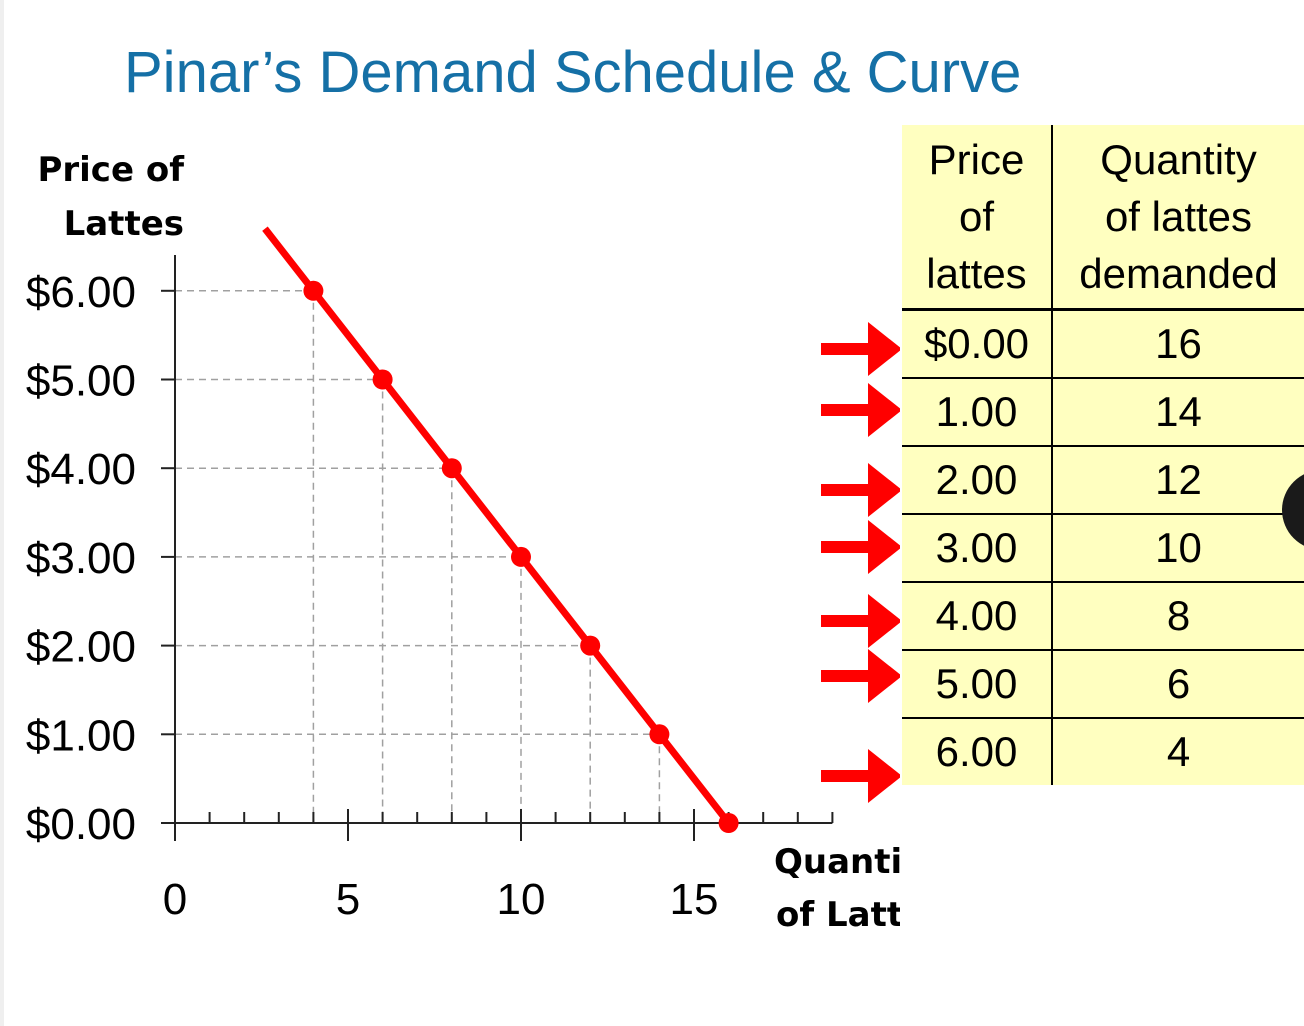 This screenshot has height=1026, width=1304. What do you see at coordinates (81, 558) in the screenshot?
I see `y-tick-label: $3.00` at bounding box center [81, 558].